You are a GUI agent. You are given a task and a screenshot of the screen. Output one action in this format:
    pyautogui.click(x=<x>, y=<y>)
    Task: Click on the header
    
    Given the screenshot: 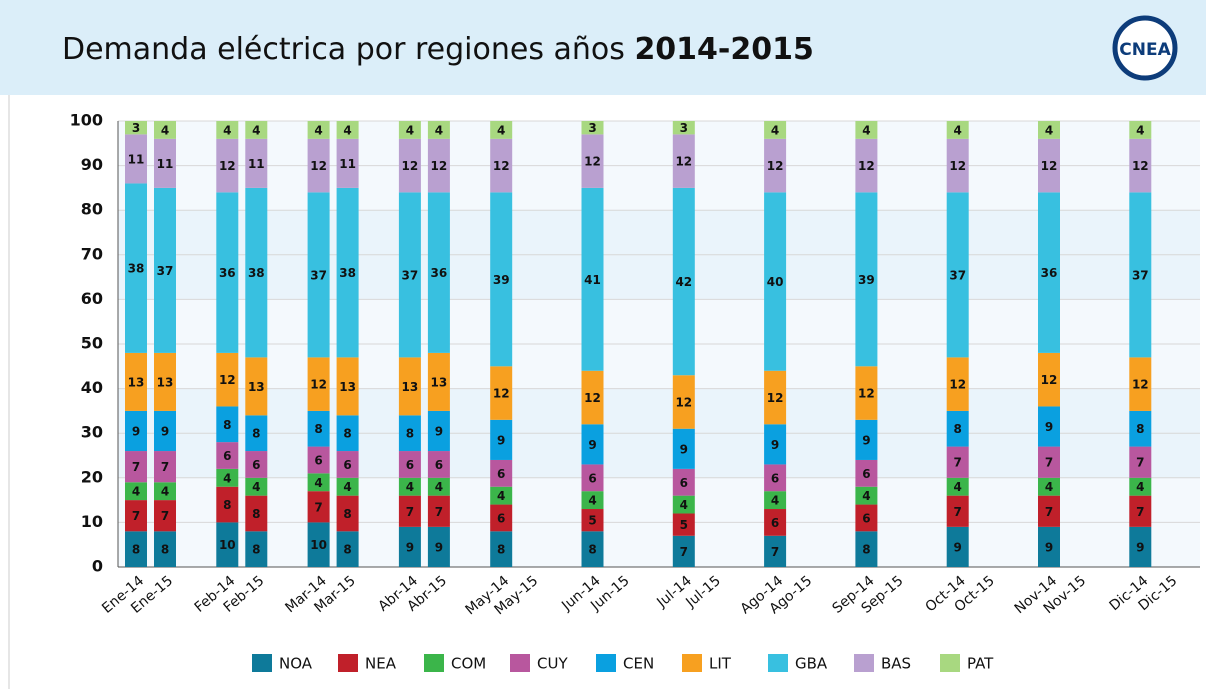 What is the action you would take?
    pyautogui.click(x=603, y=47)
    